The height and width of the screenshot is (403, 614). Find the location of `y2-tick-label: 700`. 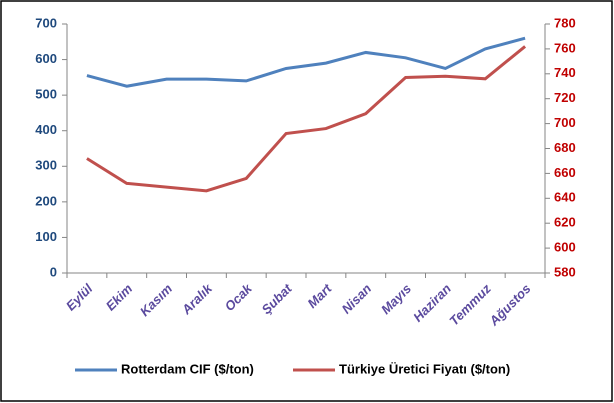

y2-tick-label: 700 is located at coordinates (565, 122).